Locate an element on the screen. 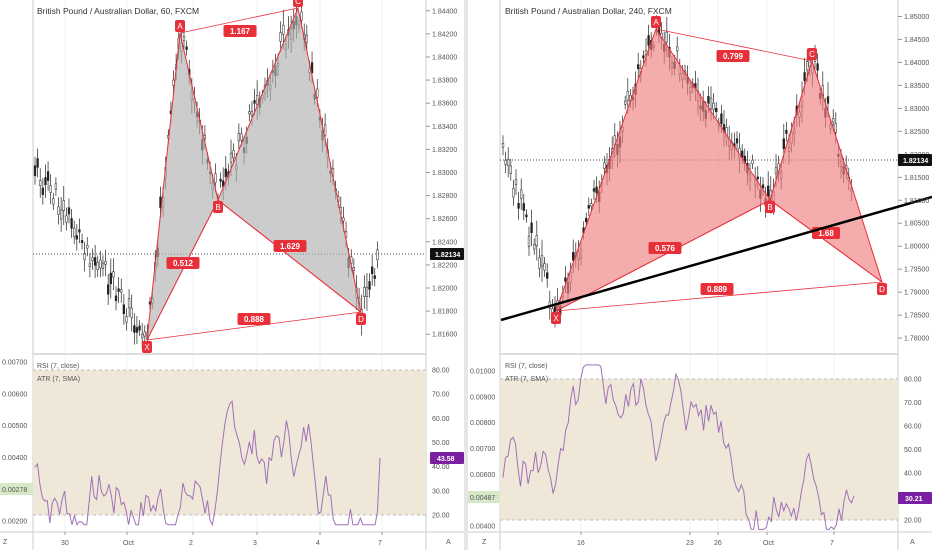 This screenshot has width=932, height=550. last-price-value: 1.82134 is located at coordinates (447, 255).